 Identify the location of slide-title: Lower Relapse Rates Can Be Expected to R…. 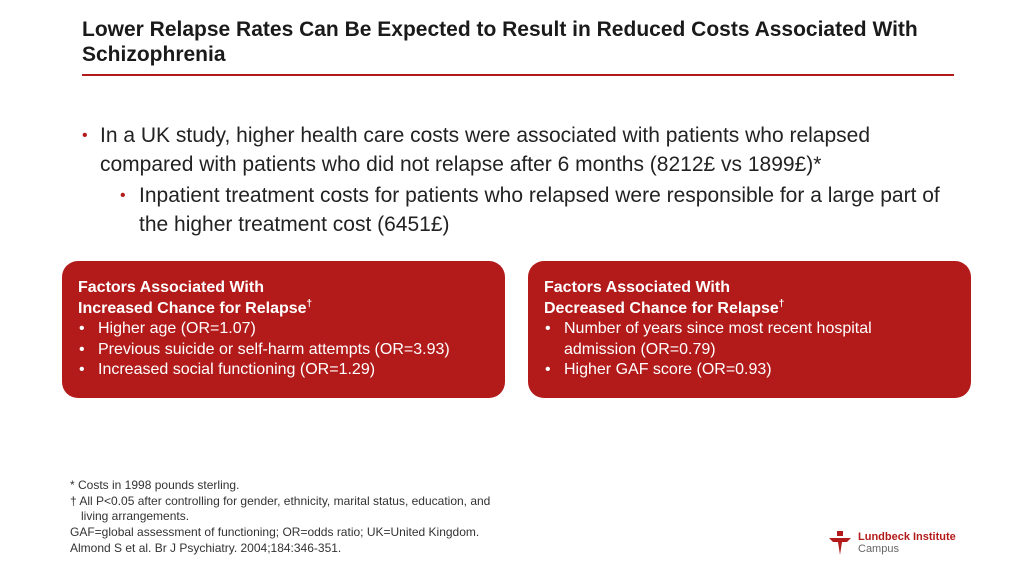
(500, 42).